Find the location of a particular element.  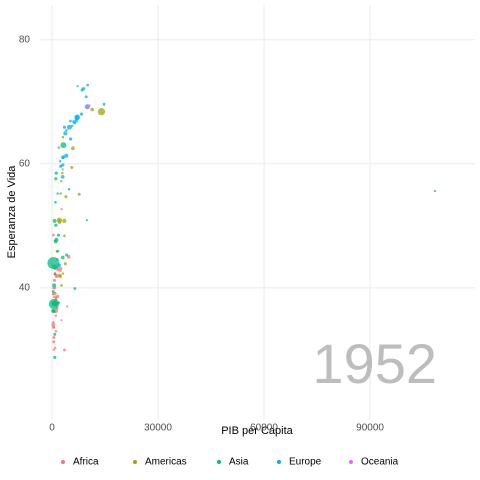

y-axis-title: Esperanza de Vida is located at coordinates (12, 212).